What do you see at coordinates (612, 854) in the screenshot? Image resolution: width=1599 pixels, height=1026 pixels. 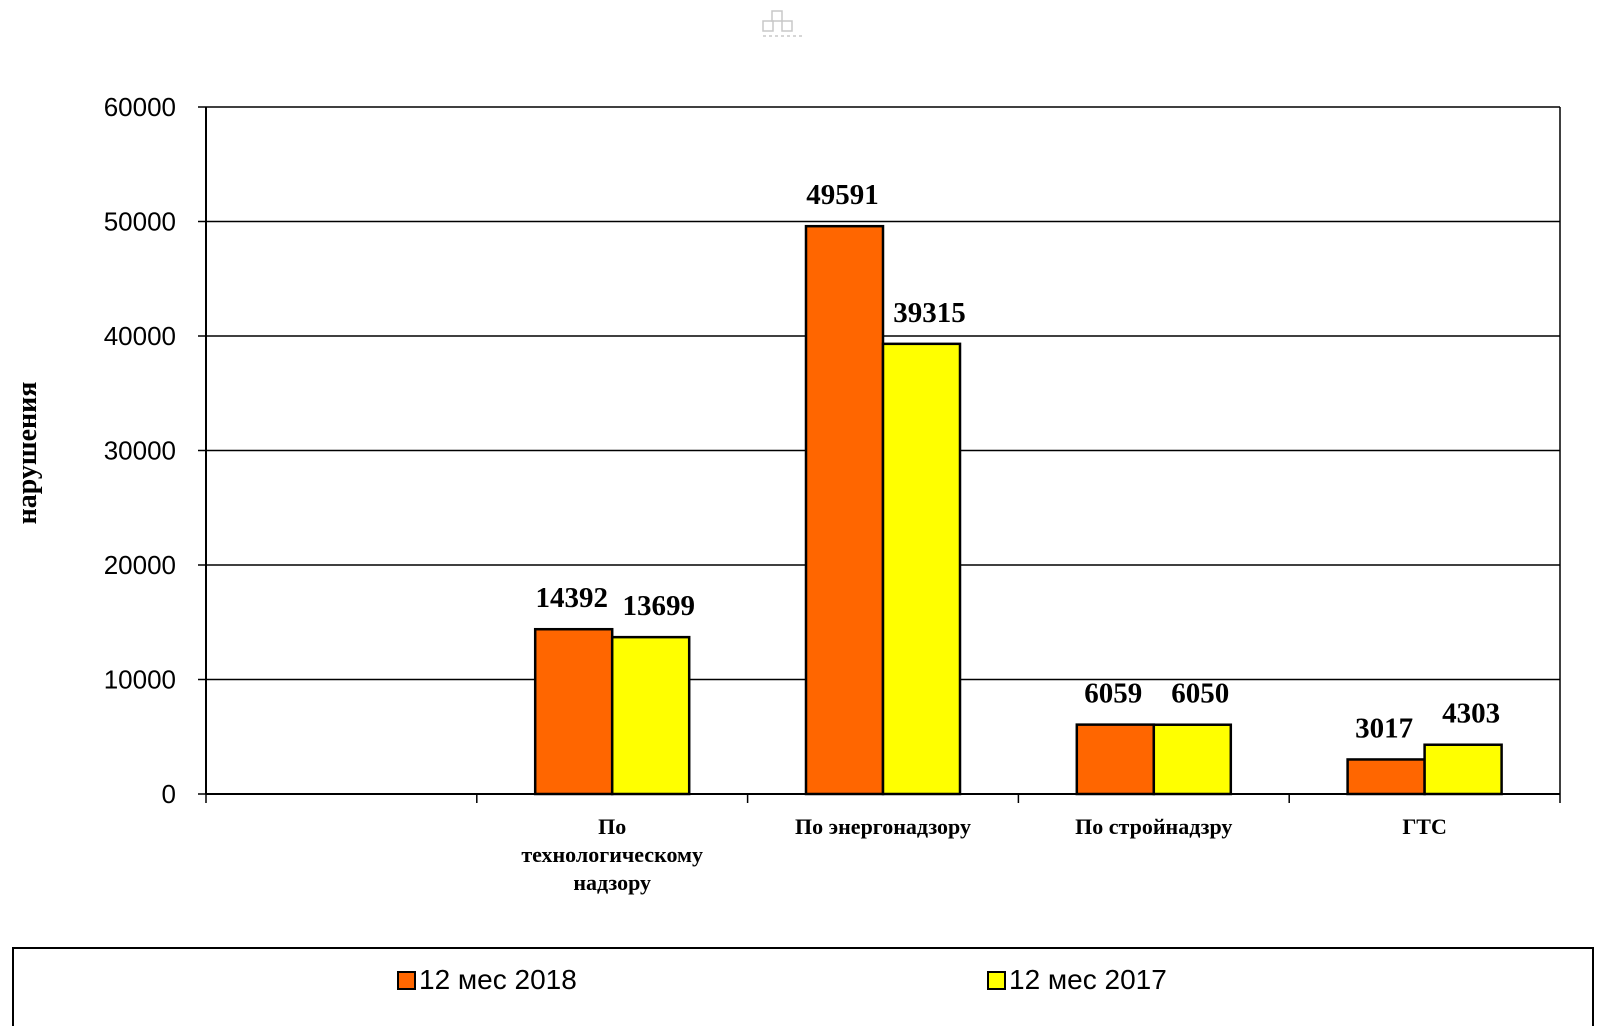 I see `category-label: По технологическому надзору` at bounding box center [612, 854].